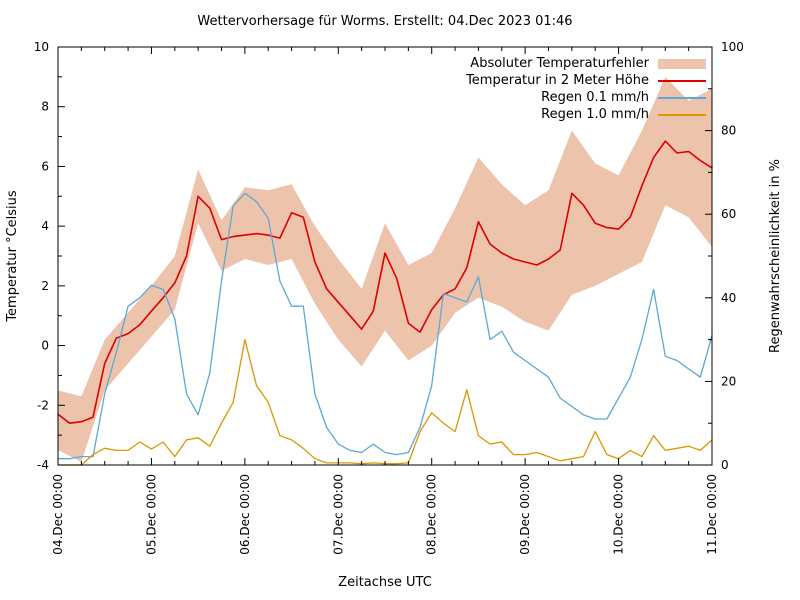 Image resolution: width=800 pixels, height=600 pixels. Describe the element at coordinates (559, 63) in the screenshot. I see `legend-label: Absoluter Temperaturfehler` at that location.